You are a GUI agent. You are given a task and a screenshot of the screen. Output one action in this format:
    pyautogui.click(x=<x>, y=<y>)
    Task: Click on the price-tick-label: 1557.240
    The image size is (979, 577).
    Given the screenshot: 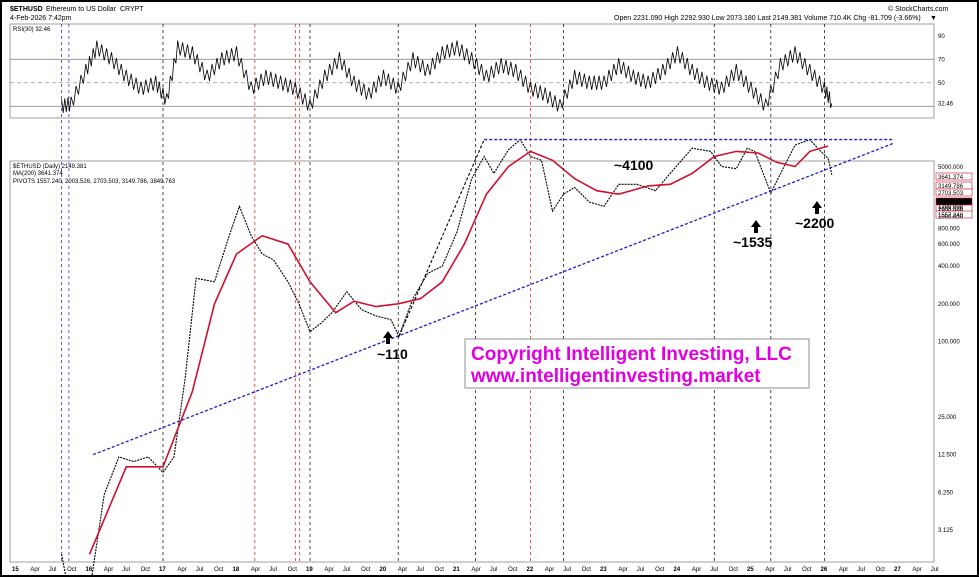 What is the action you would take?
    pyautogui.click(x=951, y=216)
    